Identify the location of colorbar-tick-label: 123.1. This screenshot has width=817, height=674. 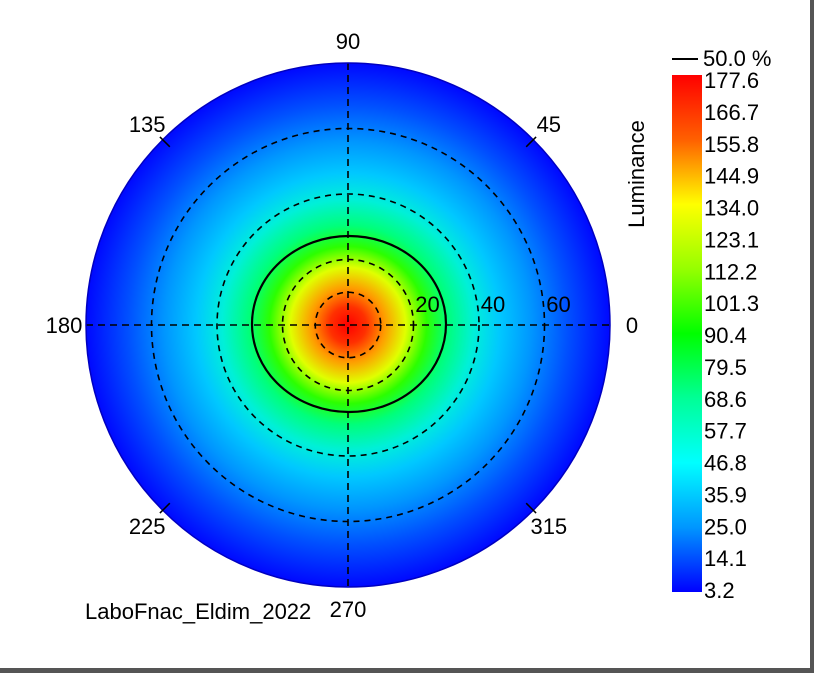
(731, 239).